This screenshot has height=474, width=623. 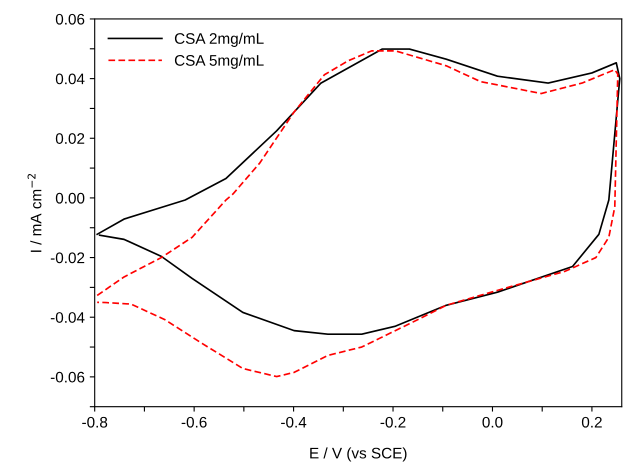 I want to click on legend-label: CSA 2mg/mL, so click(x=219, y=39).